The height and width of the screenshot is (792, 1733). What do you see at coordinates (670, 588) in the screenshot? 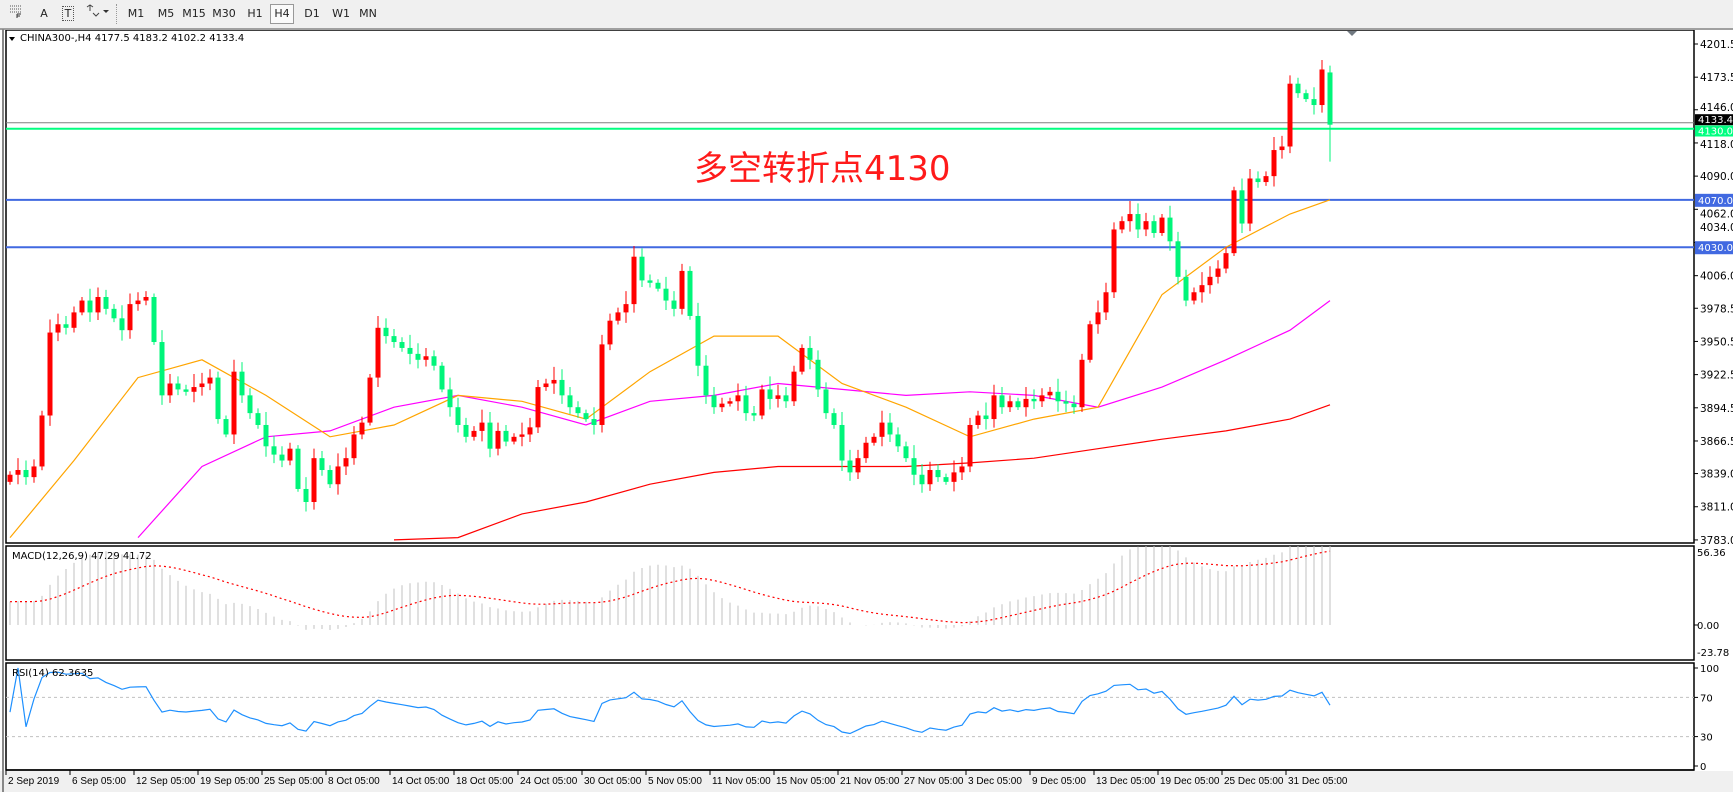
I see `macd-plot-area` at bounding box center [670, 588].